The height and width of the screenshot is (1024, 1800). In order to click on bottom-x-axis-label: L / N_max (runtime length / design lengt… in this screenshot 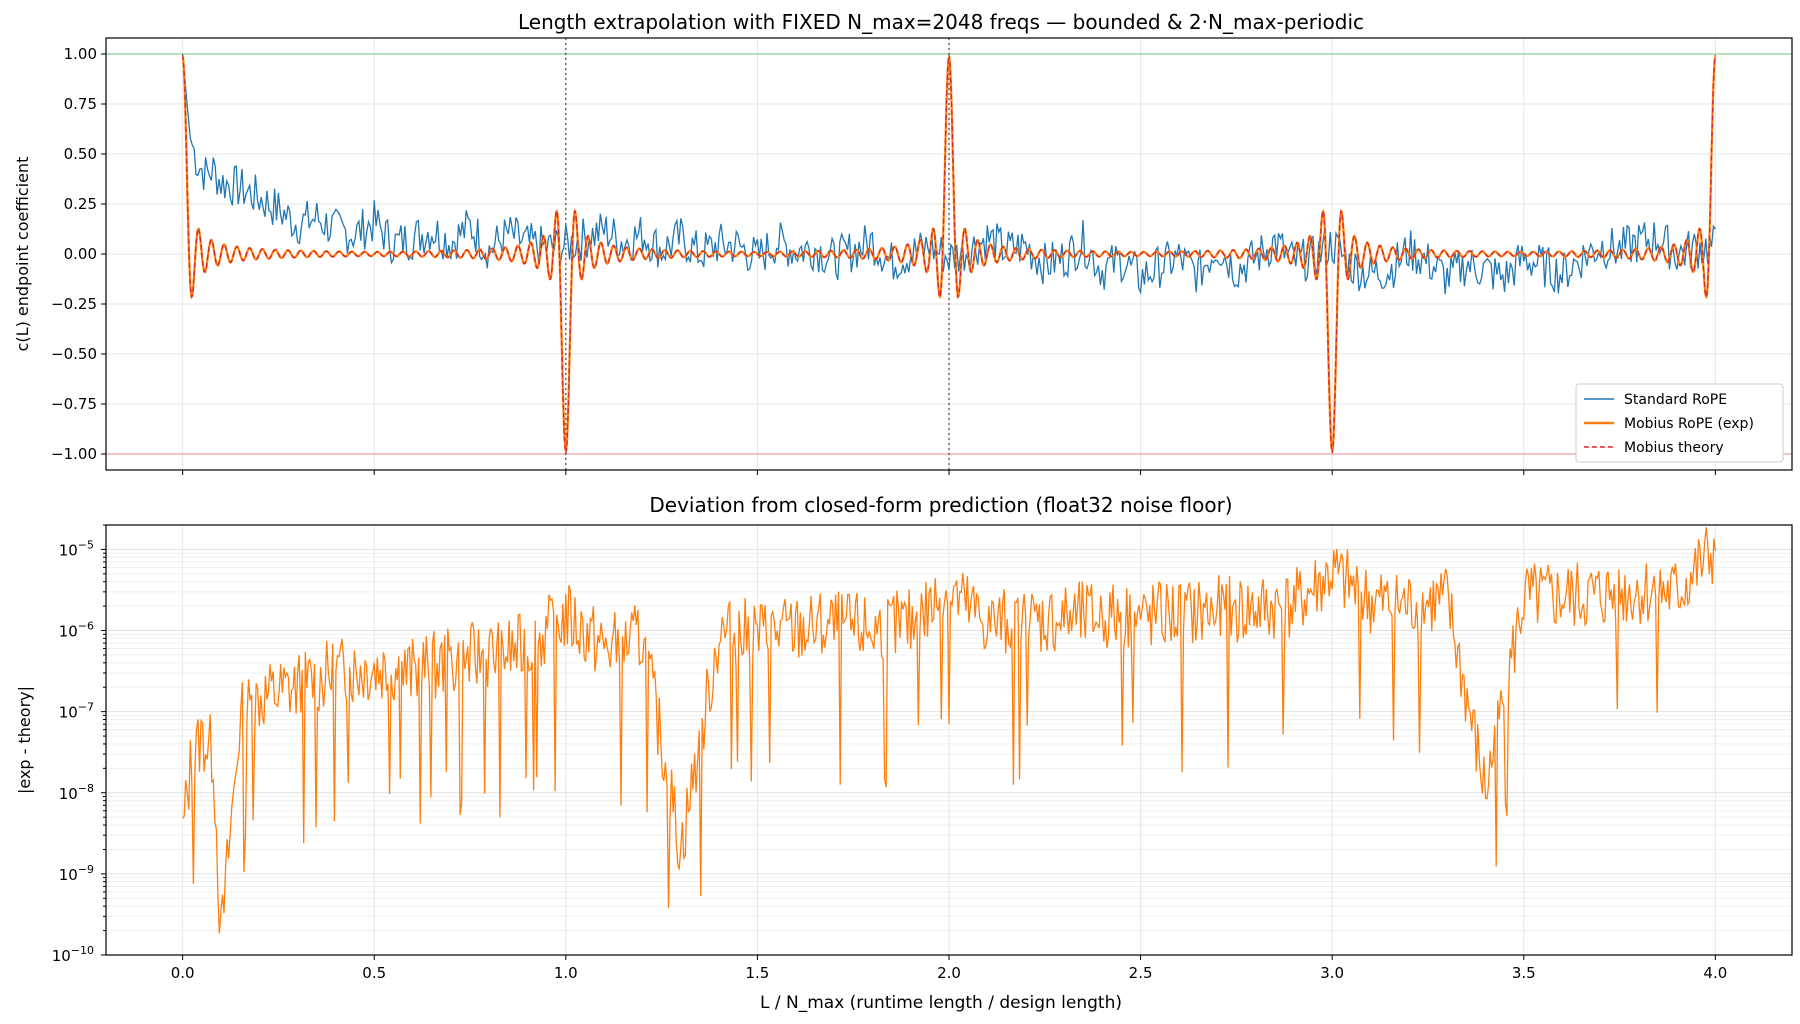, I will do `click(941, 1003)`.